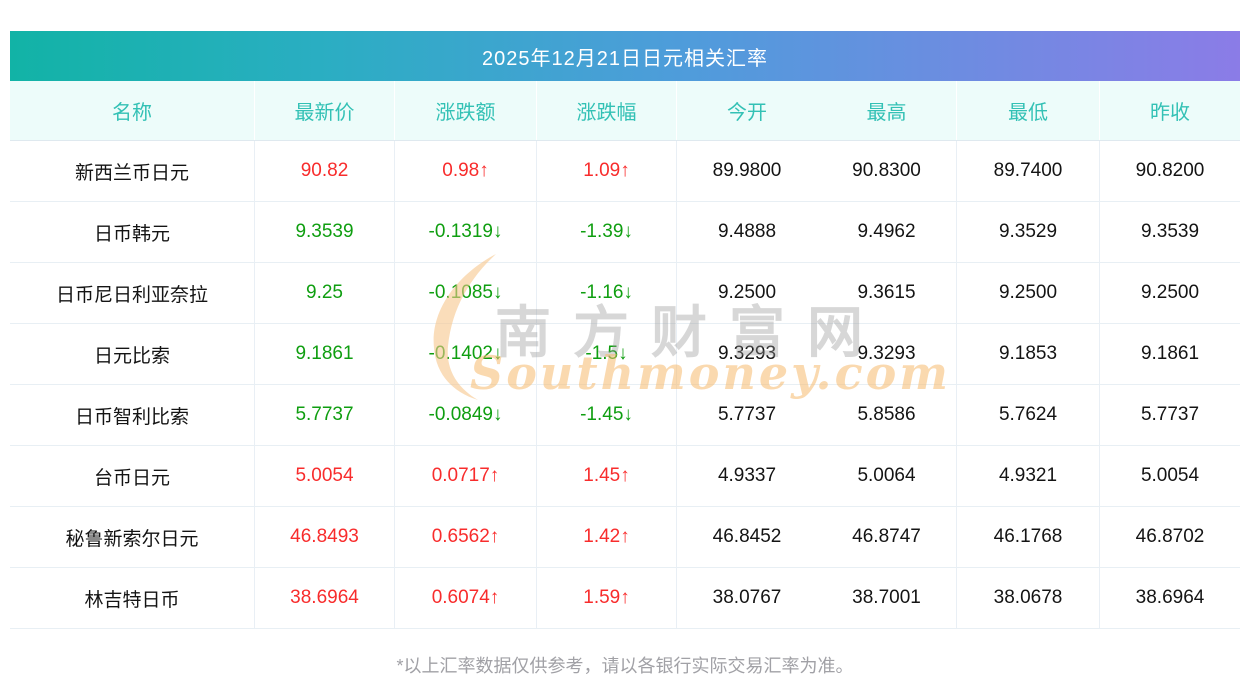 Image resolution: width=1250 pixels, height=697 pixels. Describe the element at coordinates (607, 476) in the screenshot. I see `change-percent: 1.45↑` at that location.